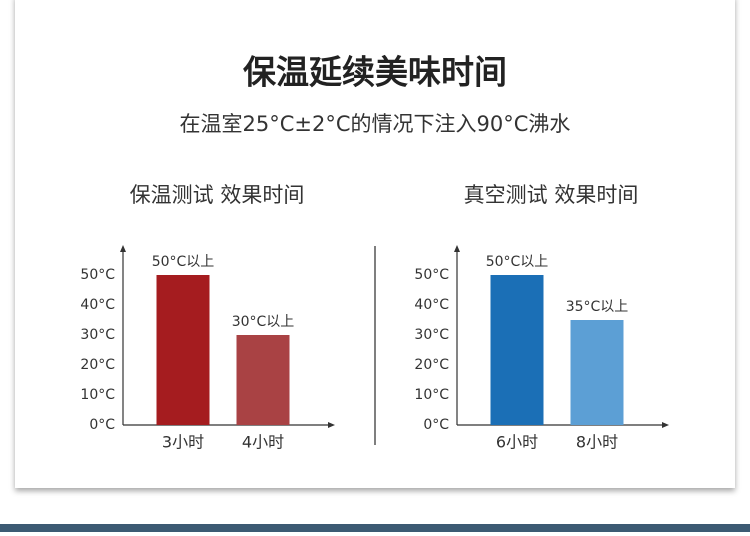 The height and width of the screenshot is (536, 750). I want to click on value-label: 30°C以上, so click(263, 322).